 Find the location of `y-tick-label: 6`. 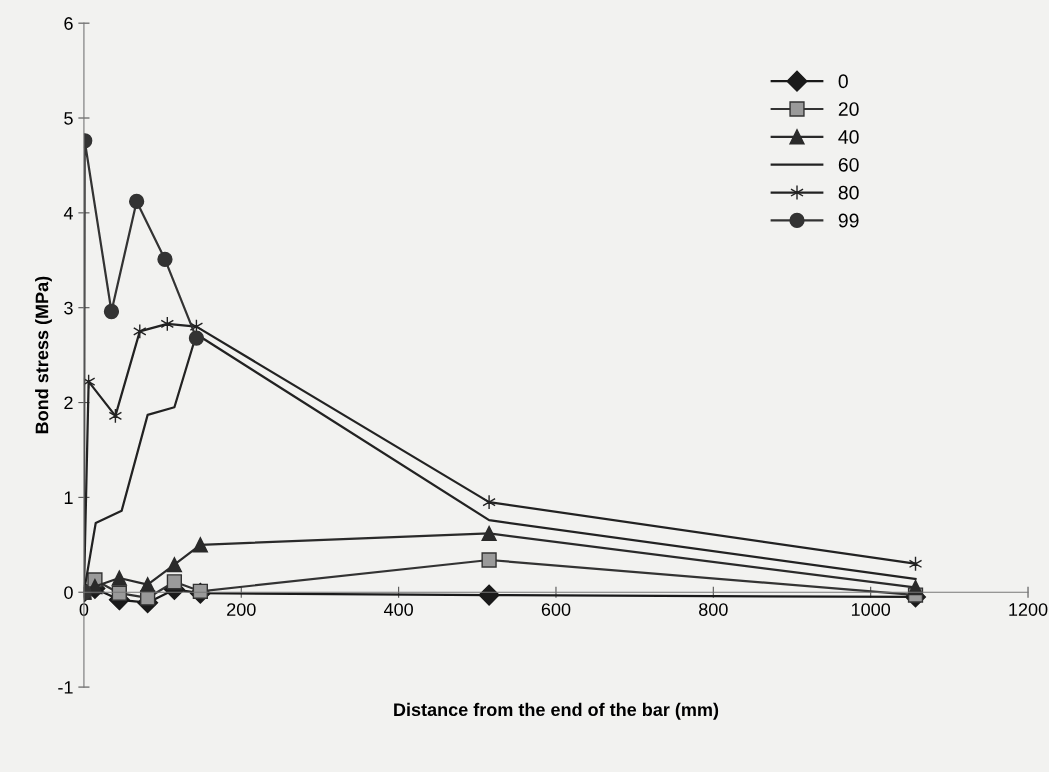

y-tick-label: 6 is located at coordinates (68, 23).